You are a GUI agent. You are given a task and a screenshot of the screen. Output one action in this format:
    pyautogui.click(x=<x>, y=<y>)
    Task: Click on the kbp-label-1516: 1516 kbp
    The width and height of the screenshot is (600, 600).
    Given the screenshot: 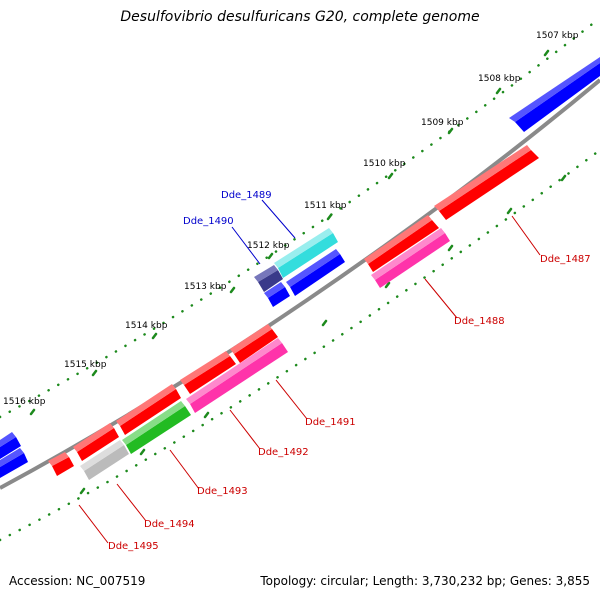 What is the action you would take?
    pyautogui.click(x=24, y=402)
    